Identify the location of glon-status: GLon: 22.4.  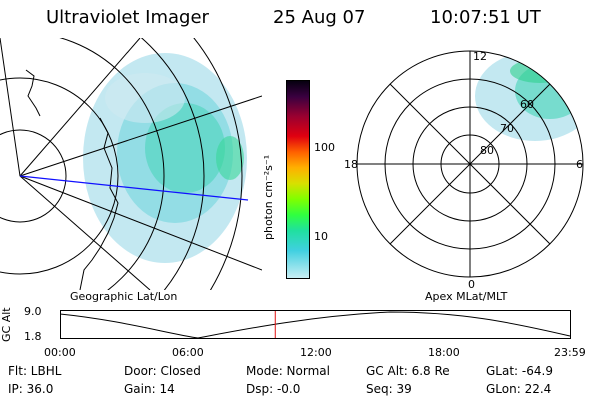
(519, 389).